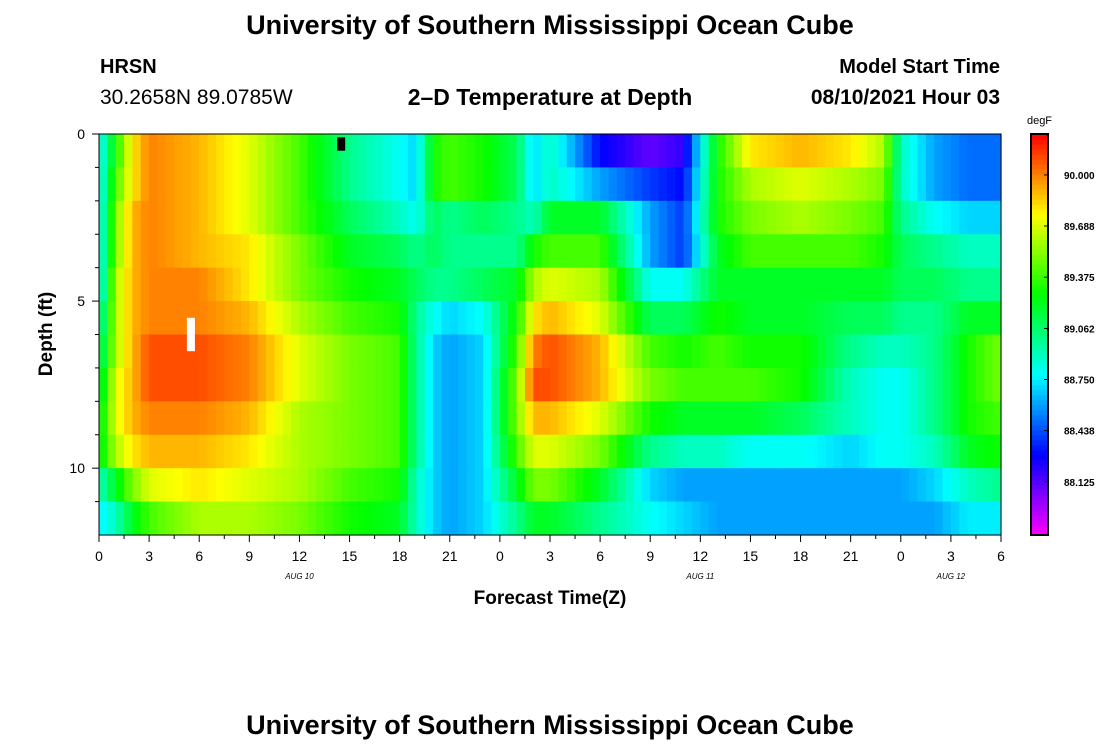 The width and height of the screenshot is (1100, 750). I want to click on colorbar-tick-label: 88.125, so click(1079, 483).